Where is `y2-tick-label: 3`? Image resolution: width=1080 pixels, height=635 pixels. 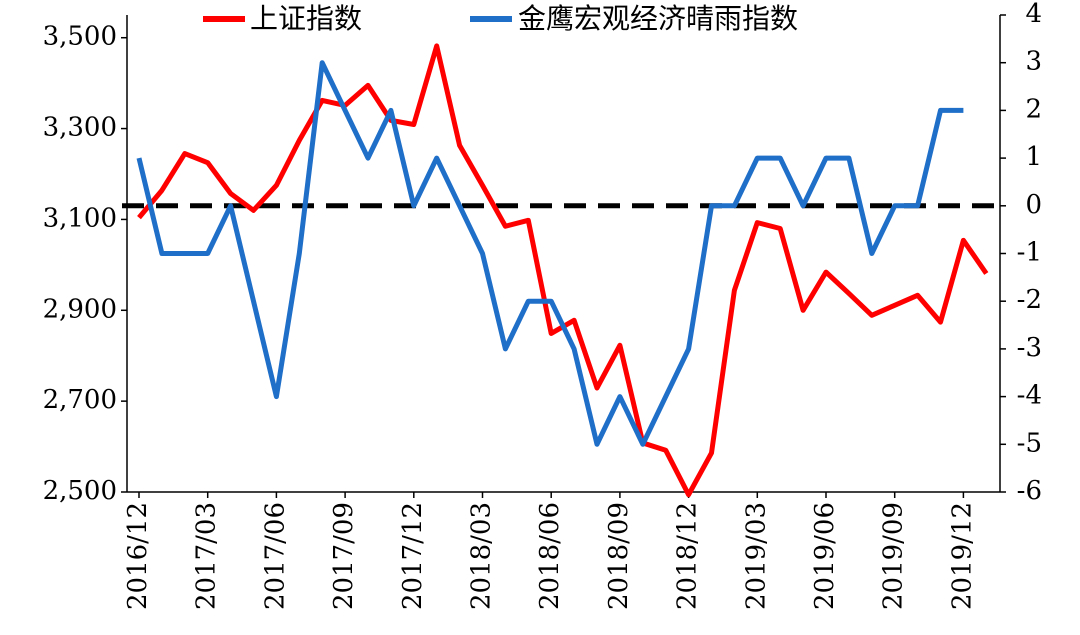 y2-tick-label: 3 is located at coordinates (1033, 62).